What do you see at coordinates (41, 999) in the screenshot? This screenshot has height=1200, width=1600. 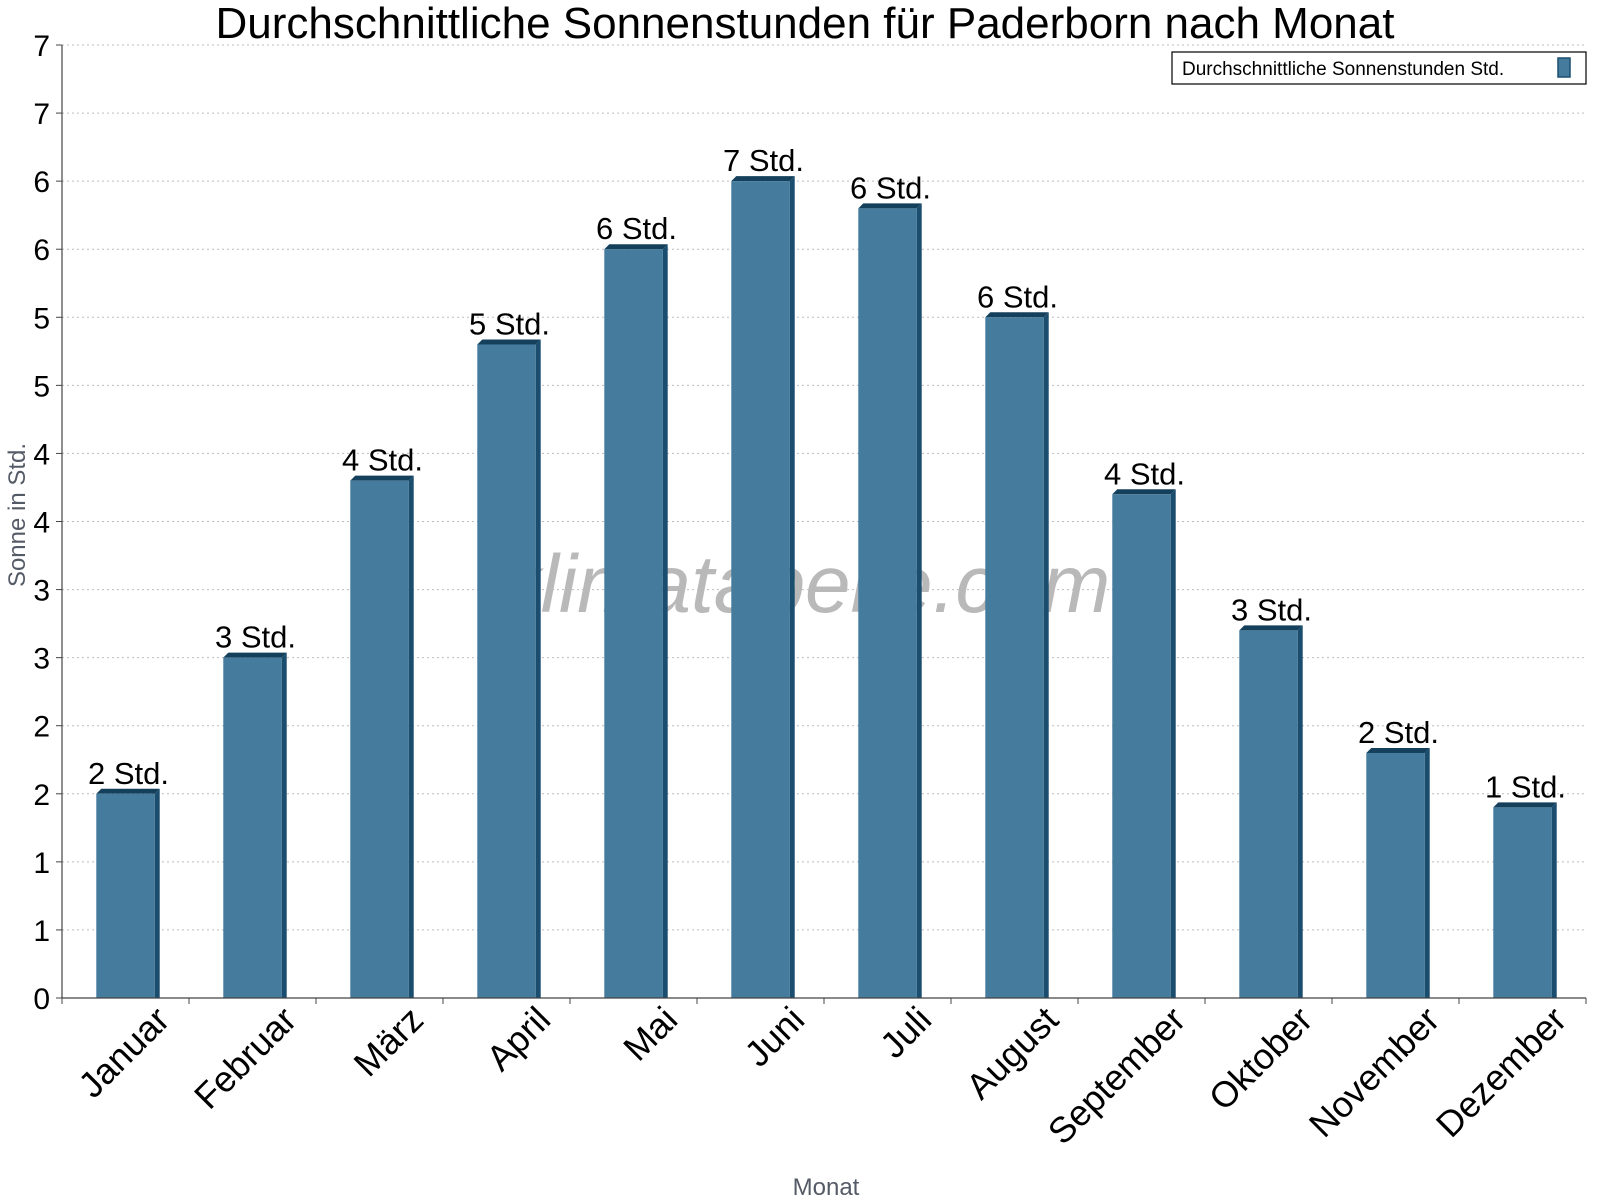 I see `y-tick-label: 0` at bounding box center [41, 999].